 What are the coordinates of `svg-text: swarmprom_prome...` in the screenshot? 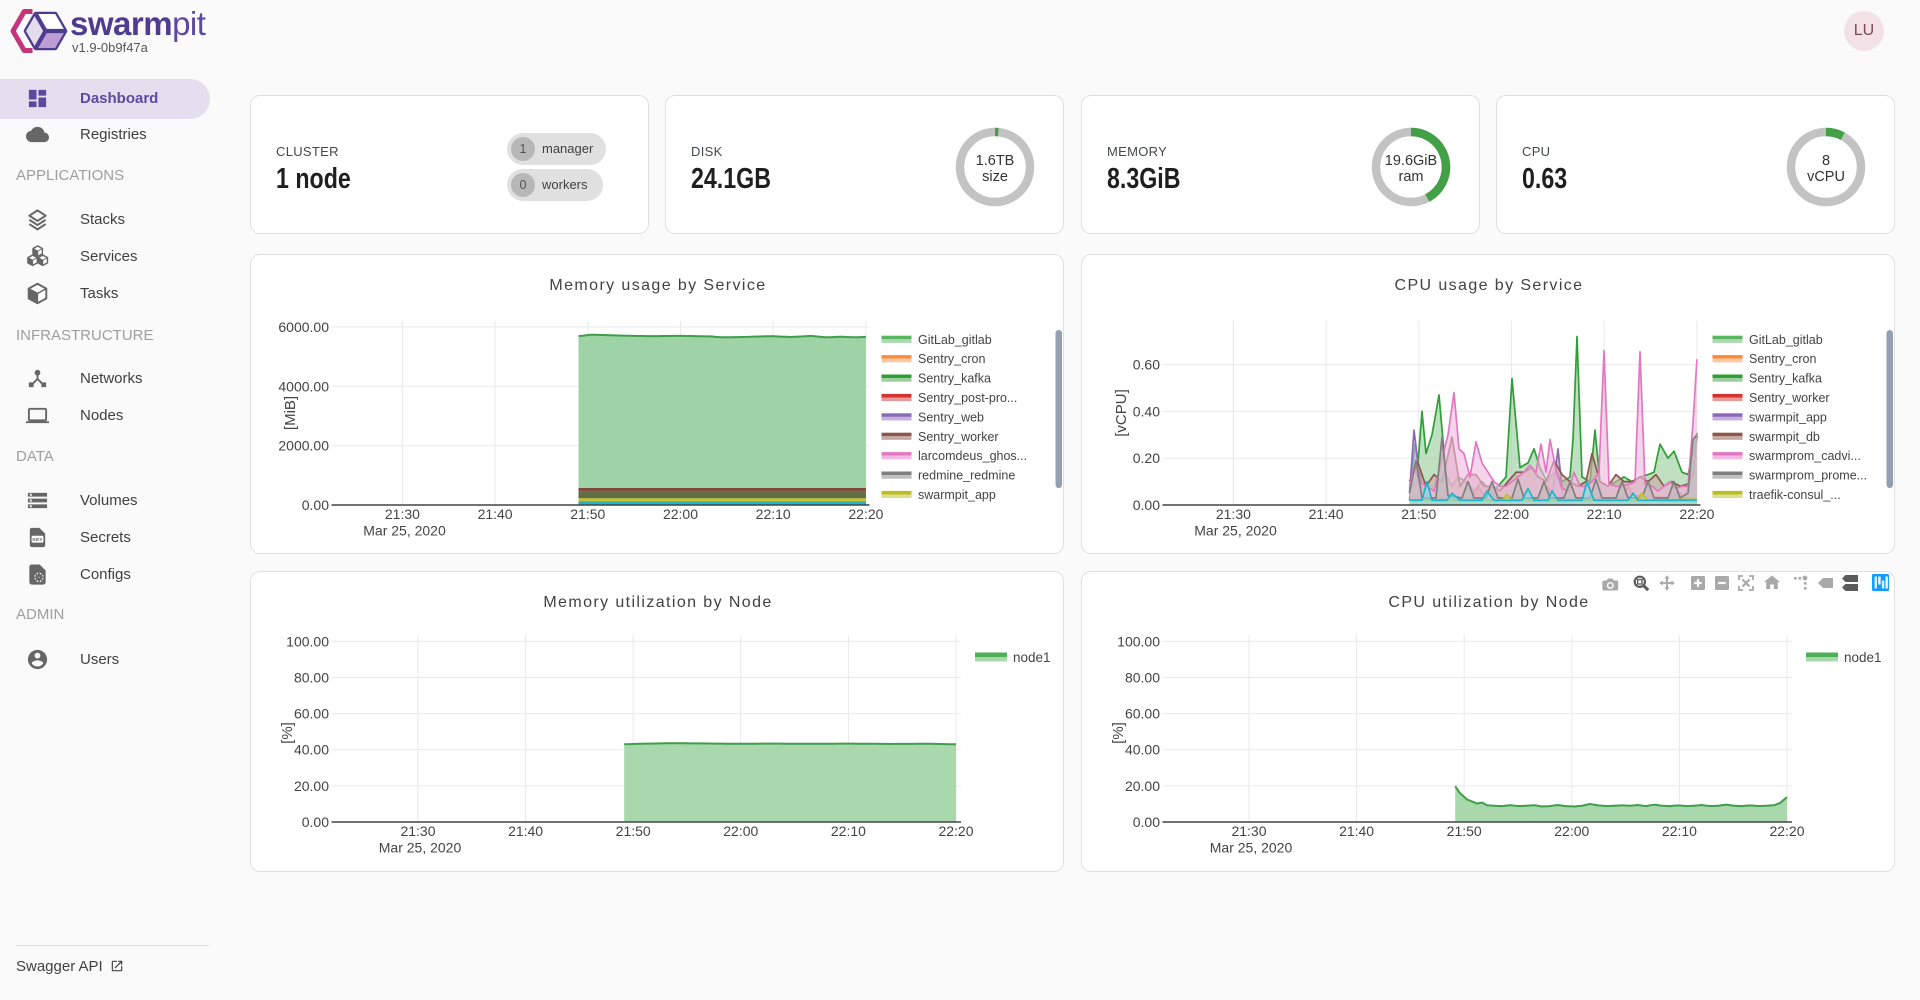 It's located at (1808, 476).